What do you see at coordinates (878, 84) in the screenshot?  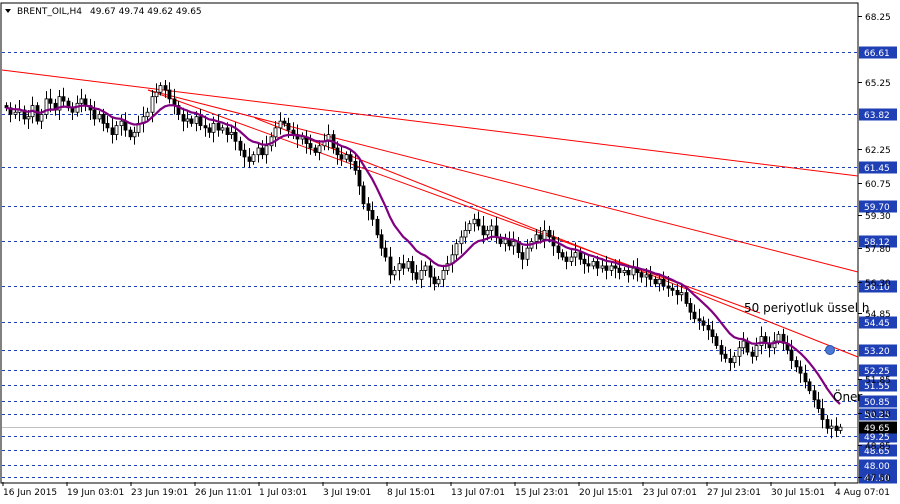 I see `price-tick-label: 65.25` at bounding box center [878, 84].